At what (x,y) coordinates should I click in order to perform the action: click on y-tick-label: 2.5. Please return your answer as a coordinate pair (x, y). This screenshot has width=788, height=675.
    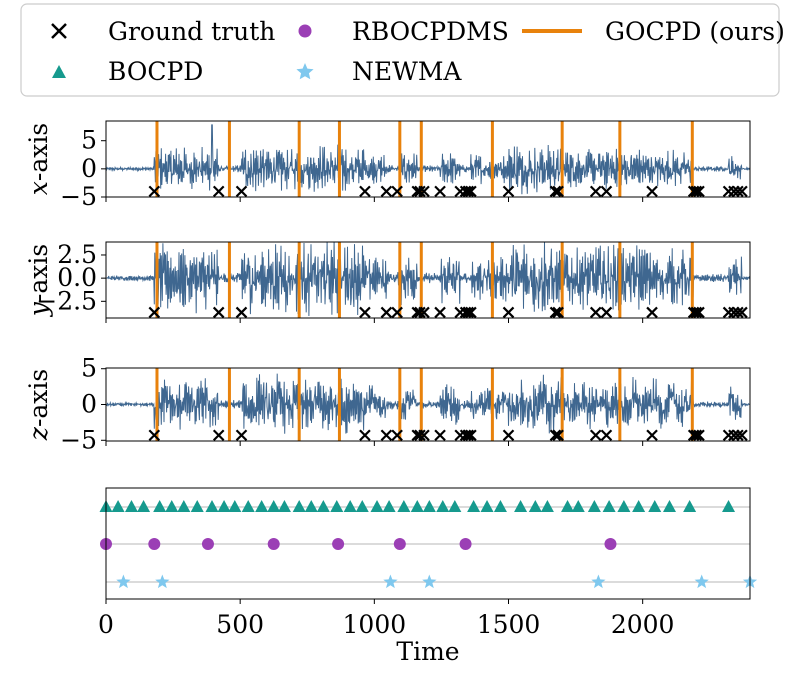
    Looking at the image, I should click on (77, 254).